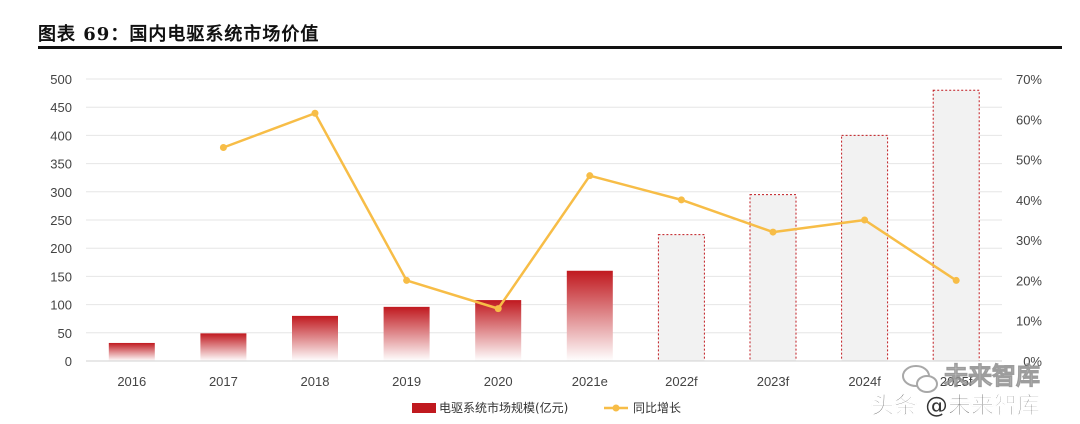  Describe the element at coordinates (406, 381) in the screenshot. I see `x-tick-label: 2019` at that location.